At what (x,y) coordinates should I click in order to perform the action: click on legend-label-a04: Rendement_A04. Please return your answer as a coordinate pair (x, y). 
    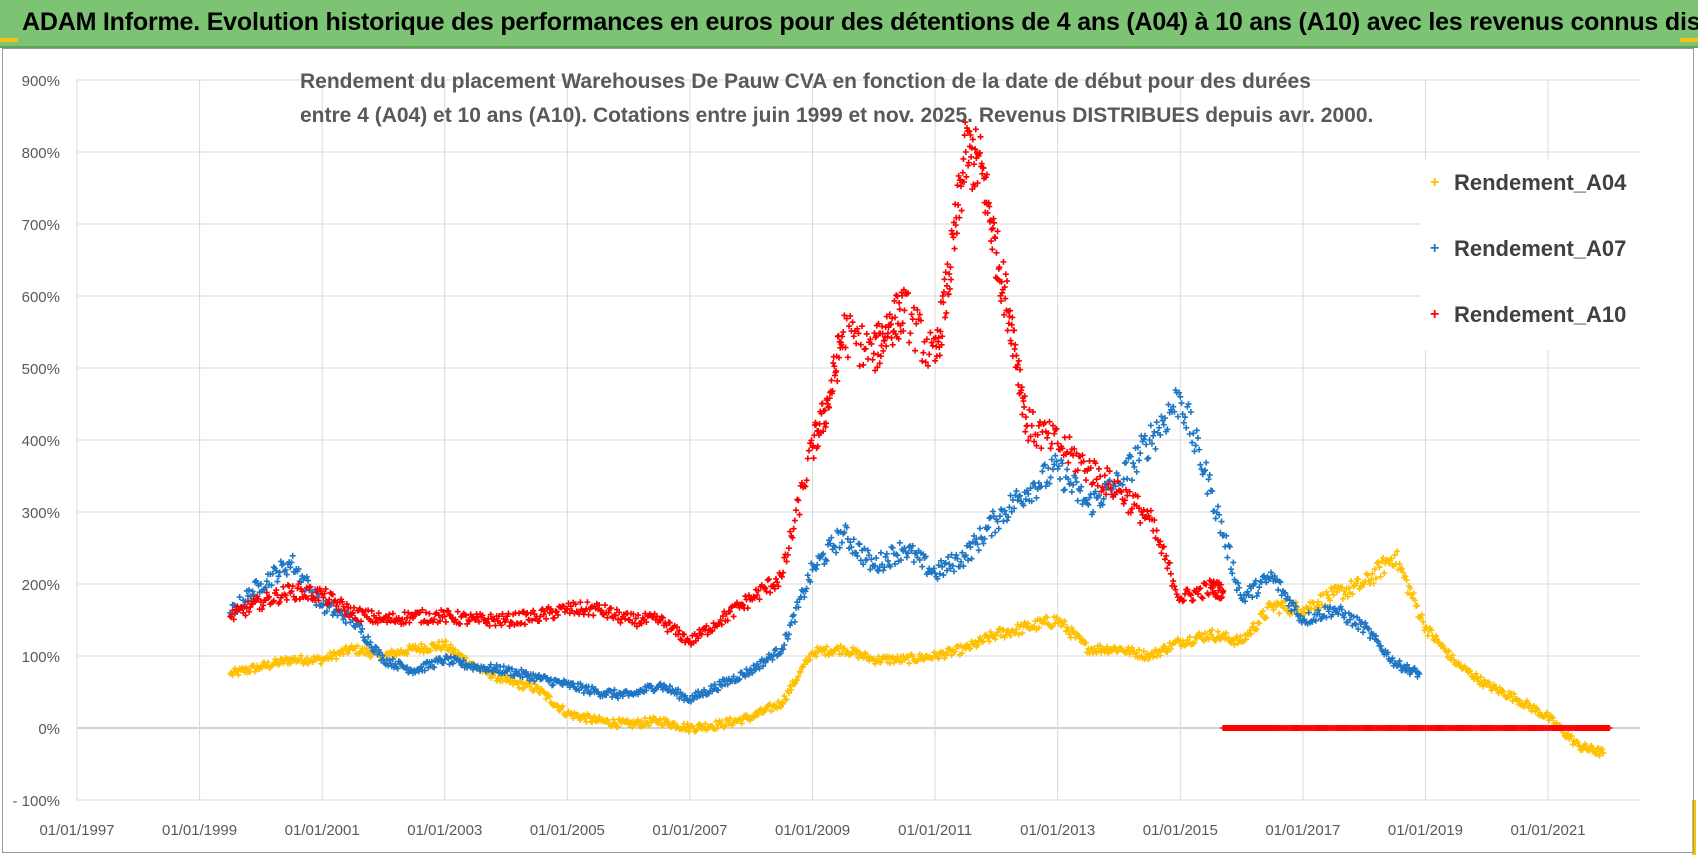
    Looking at the image, I should click on (1540, 182).